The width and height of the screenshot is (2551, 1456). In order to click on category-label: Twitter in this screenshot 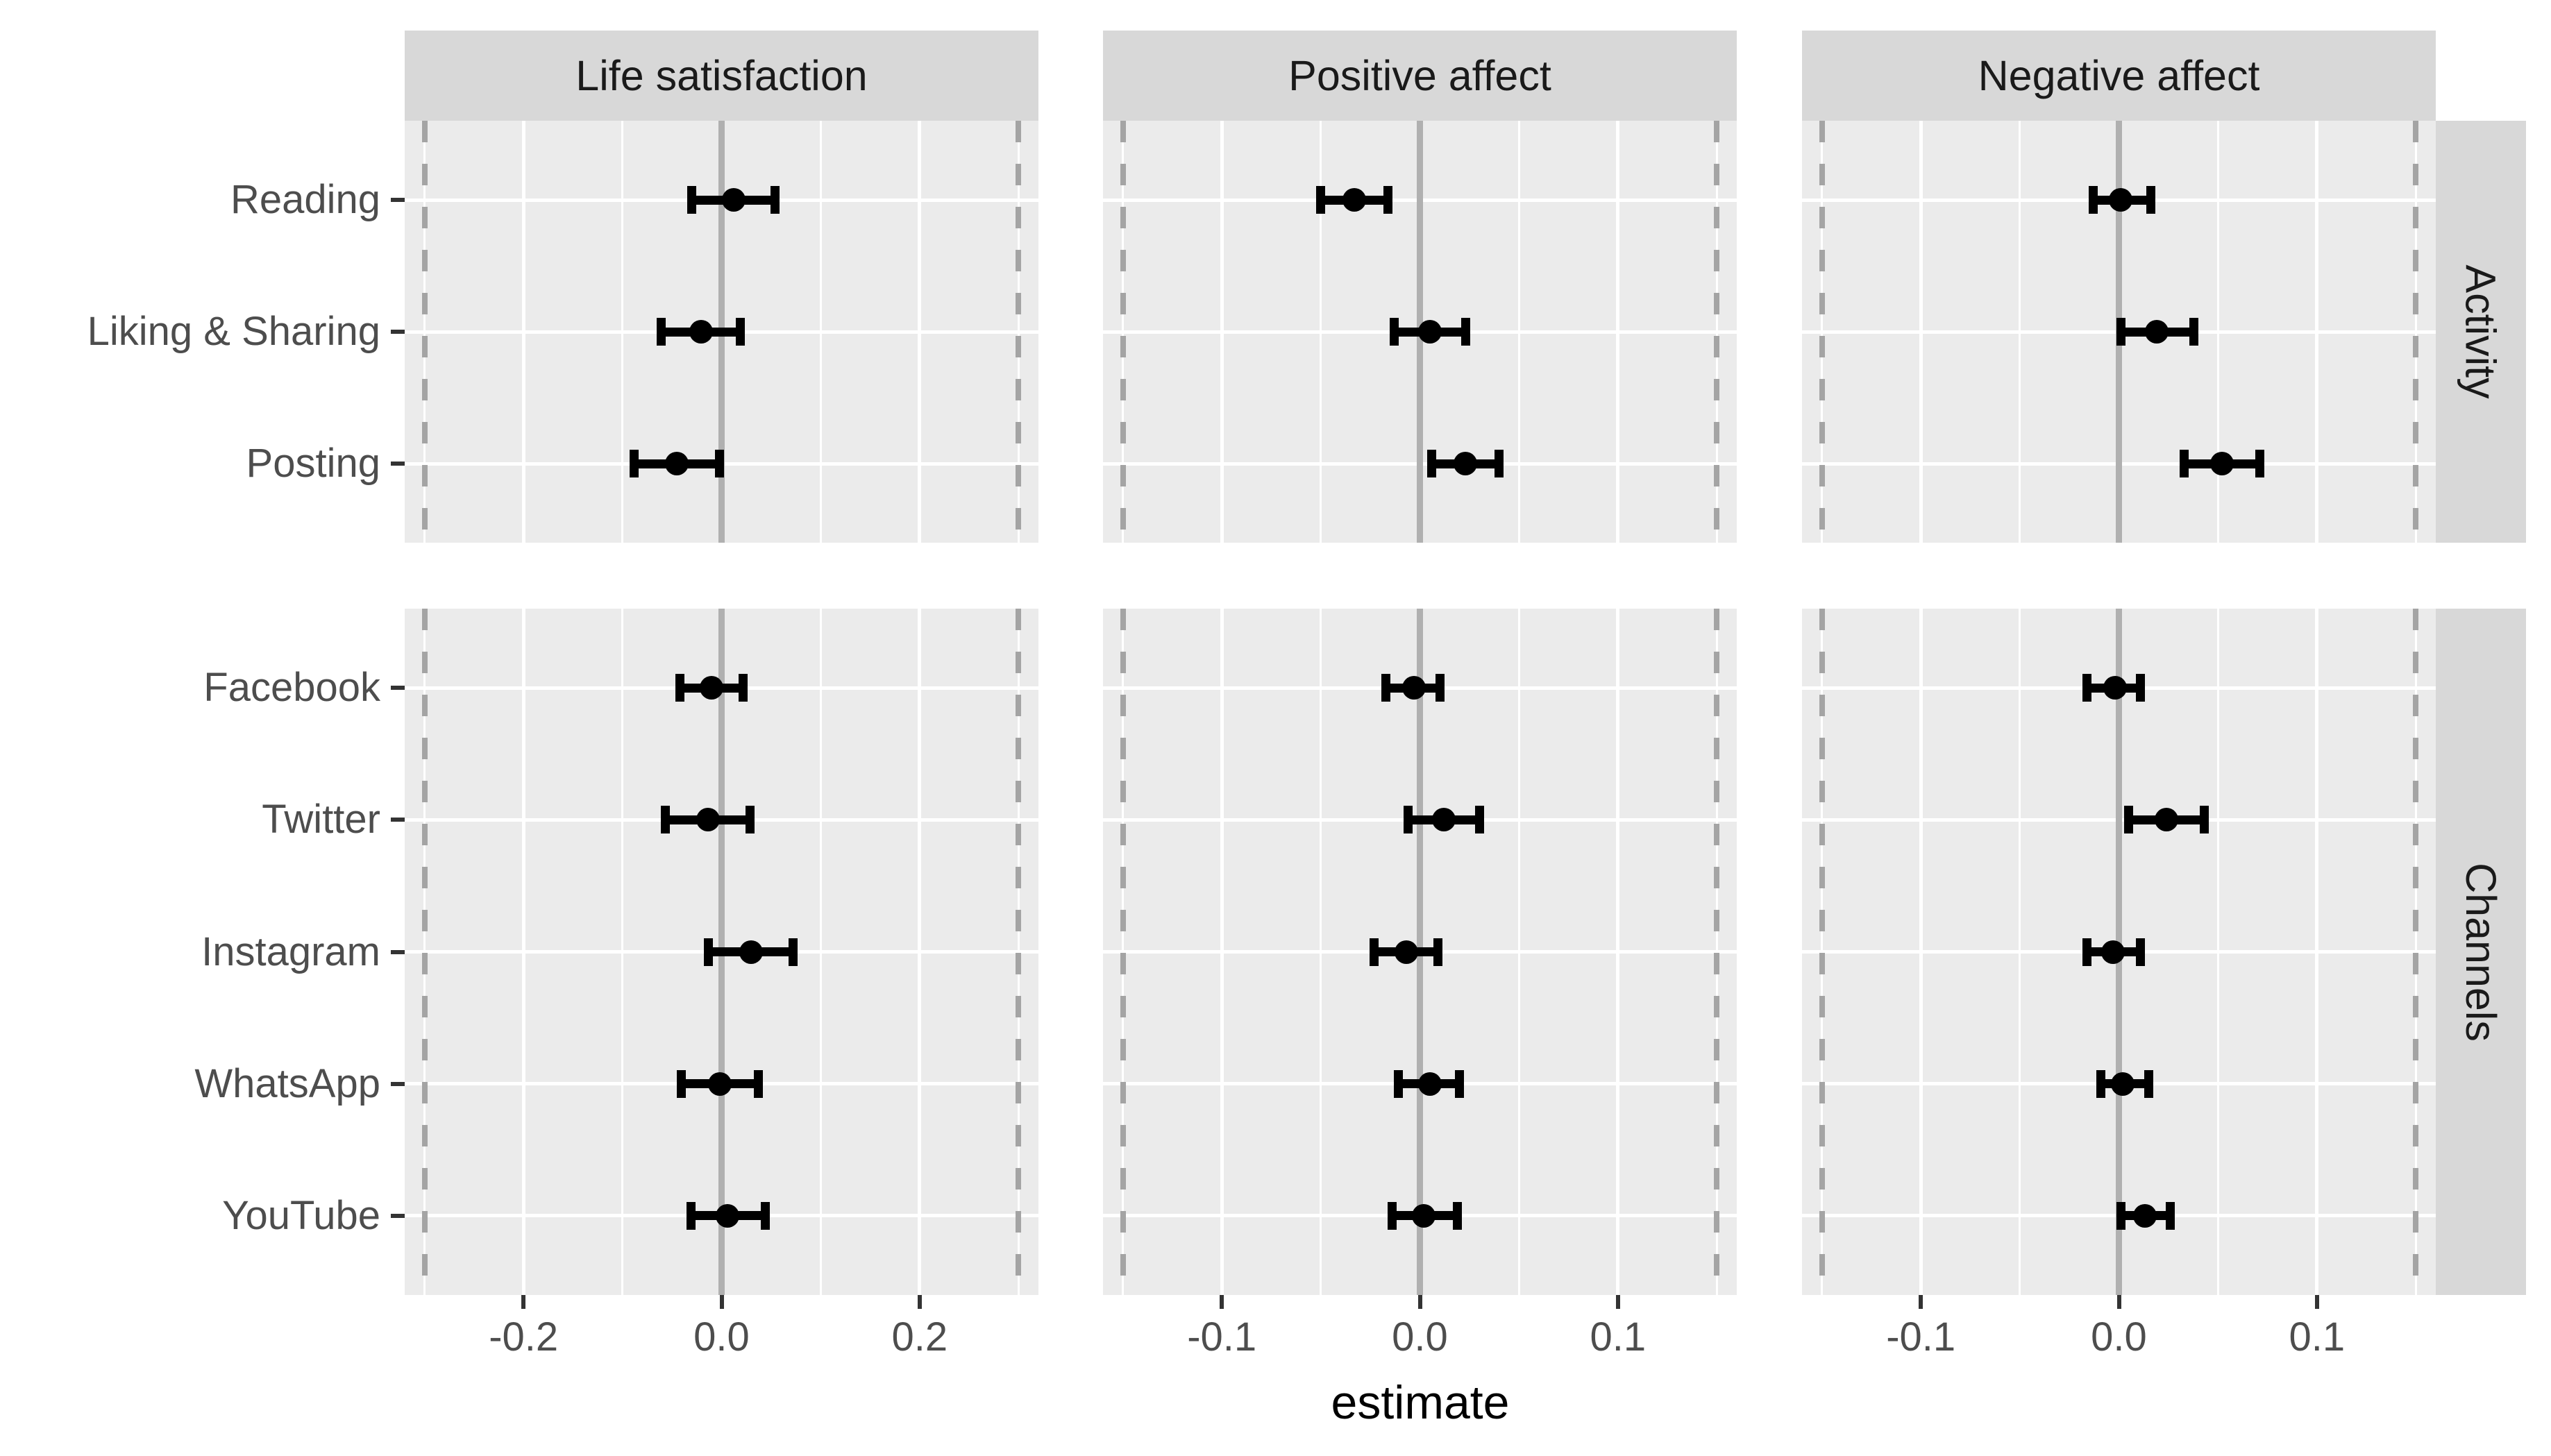, I will do `click(321, 820)`.